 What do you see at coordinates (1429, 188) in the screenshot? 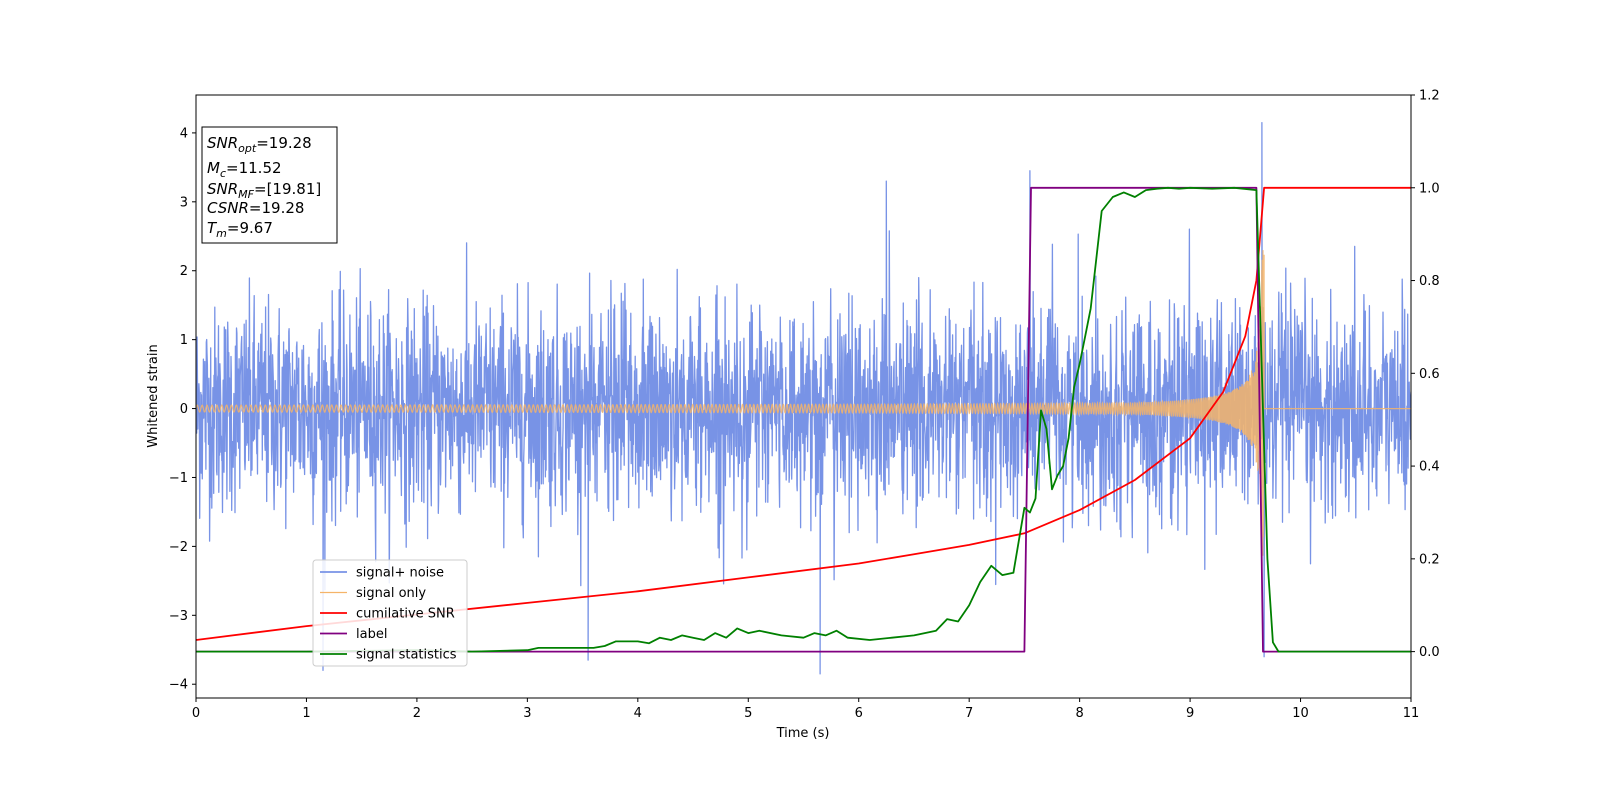
I see `y2-tick-label: 1.0` at bounding box center [1429, 188].